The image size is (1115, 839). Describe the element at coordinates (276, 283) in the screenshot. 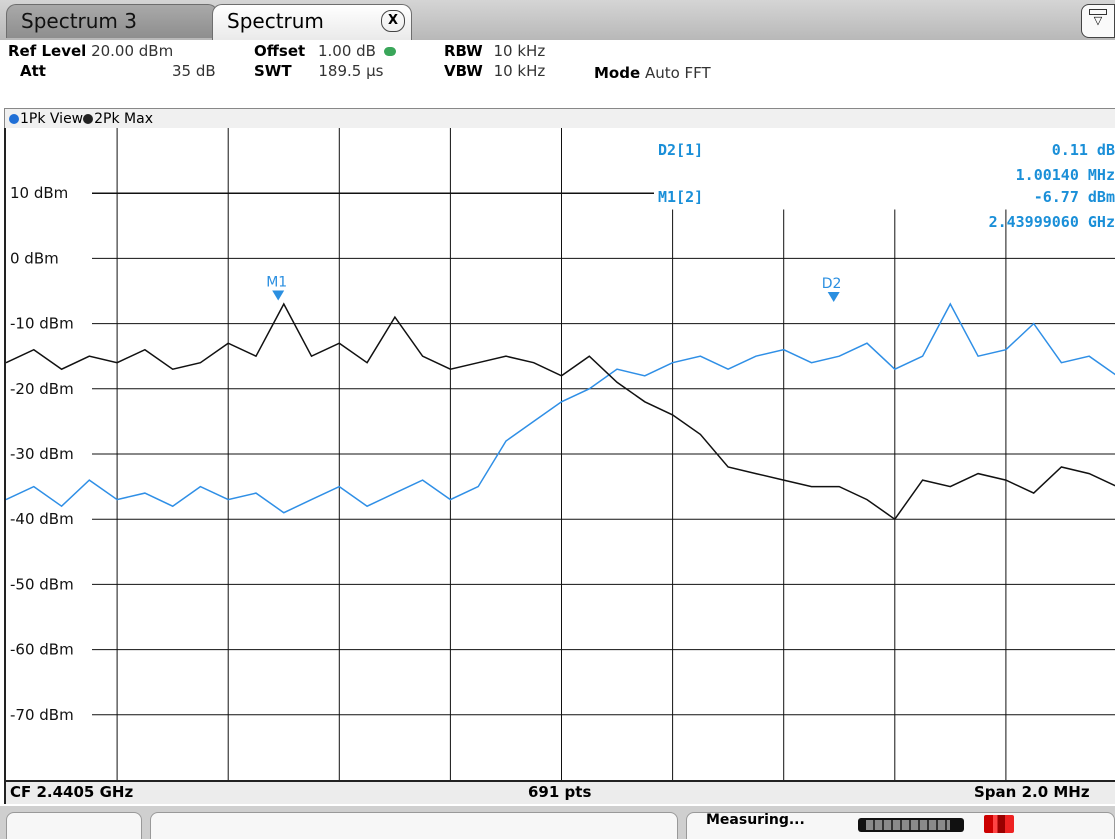

I see `marker-m1-label: M1` at that location.